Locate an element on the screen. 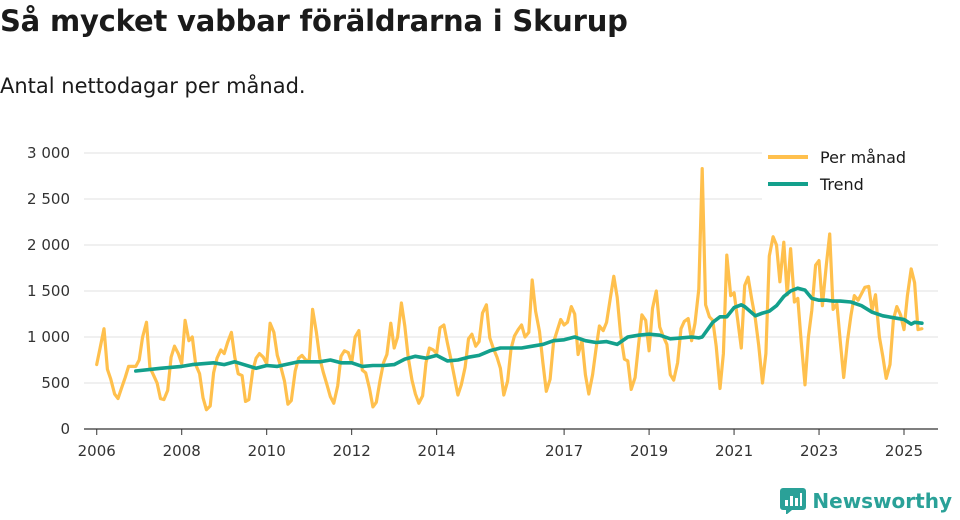  legend: Per månad Trend is located at coordinates (851, 171).